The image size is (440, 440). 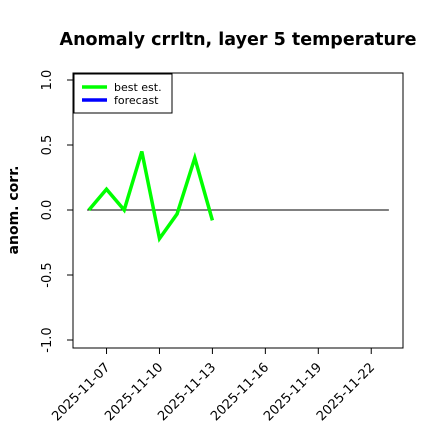 What do you see at coordinates (238, 40) in the screenshot?
I see `chart-title: Anomaly crrltn, layer 5 temperature` at bounding box center [238, 40].